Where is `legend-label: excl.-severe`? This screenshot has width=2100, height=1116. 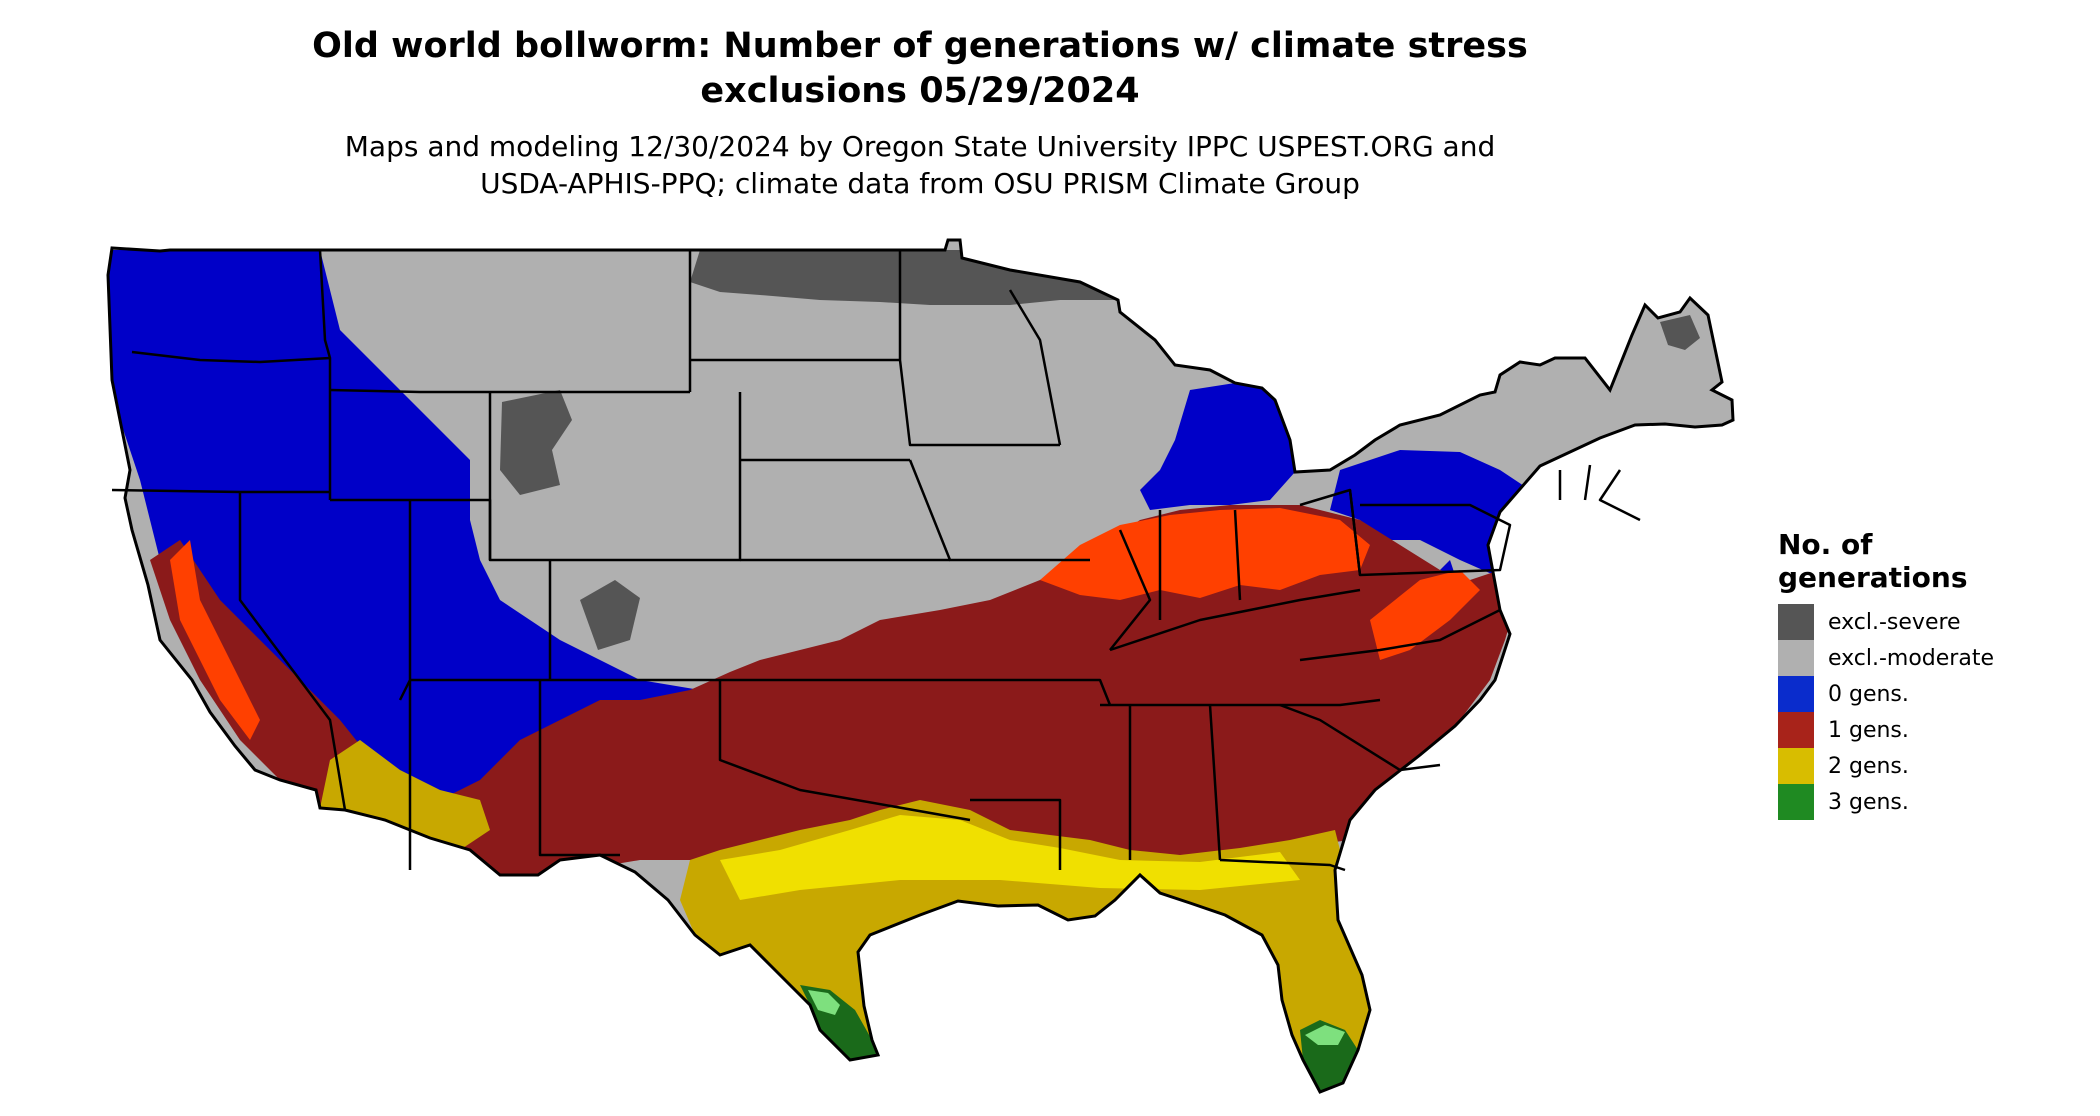 legend-label: excl.-severe is located at coordinates (1894, 622).